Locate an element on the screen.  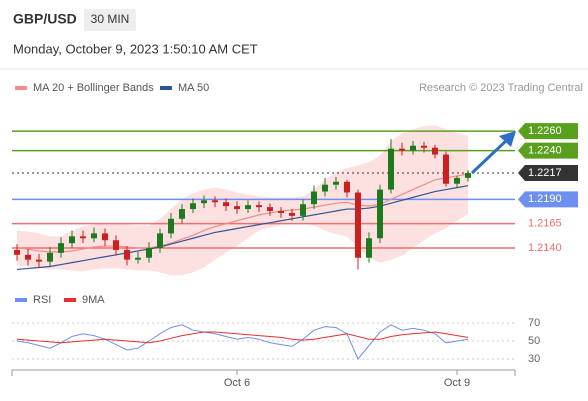
interval-box is located at coordinates (110, 20).